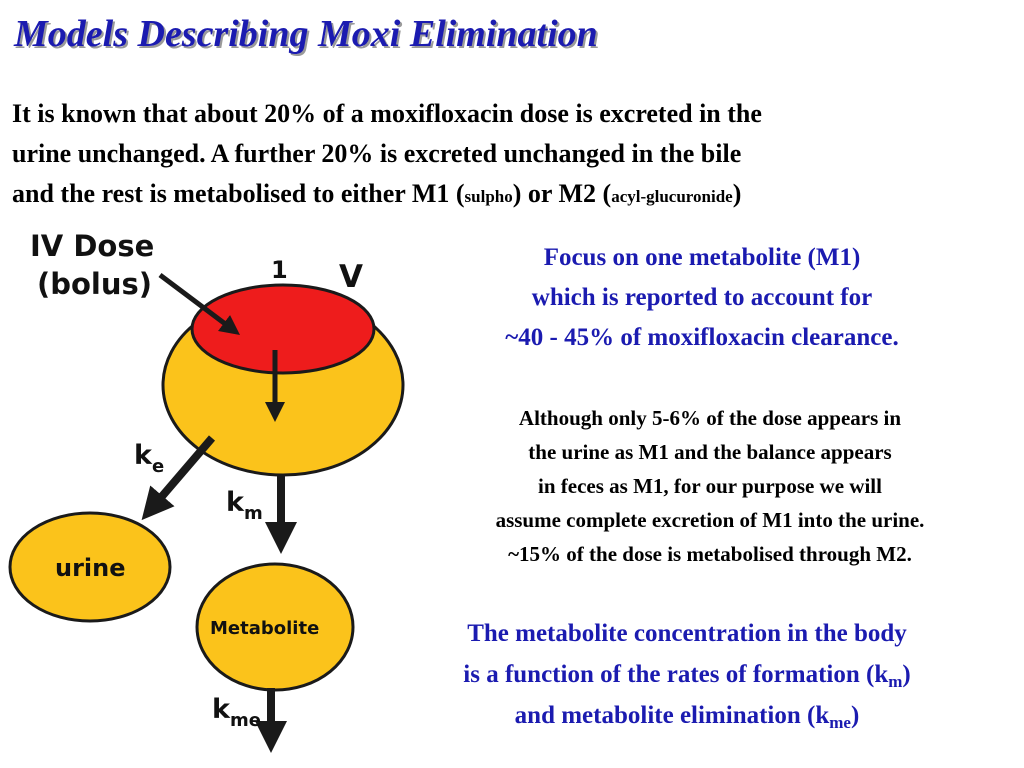 The width and height of the screenshot is (1024, 768). What do you see at coordinates (702, 257) in the screenshot?
I see `focus-line-1: Focus on one metabolite (M1)` at bounding box center [702, 257].